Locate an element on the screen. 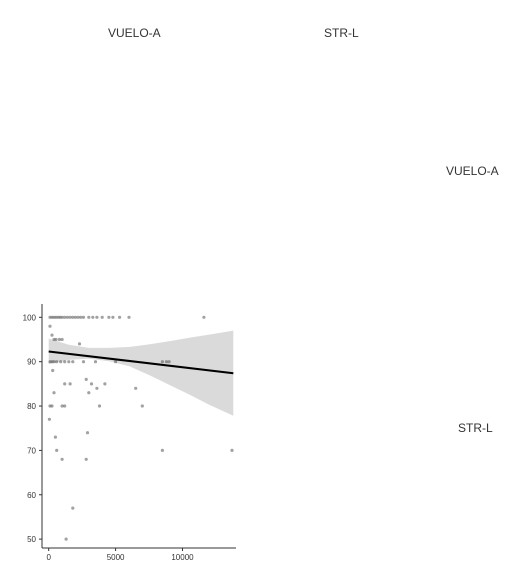 The height and width of the screenshot is (588, 530). x-tick-label: 0 is located at coordinates (48, 557).